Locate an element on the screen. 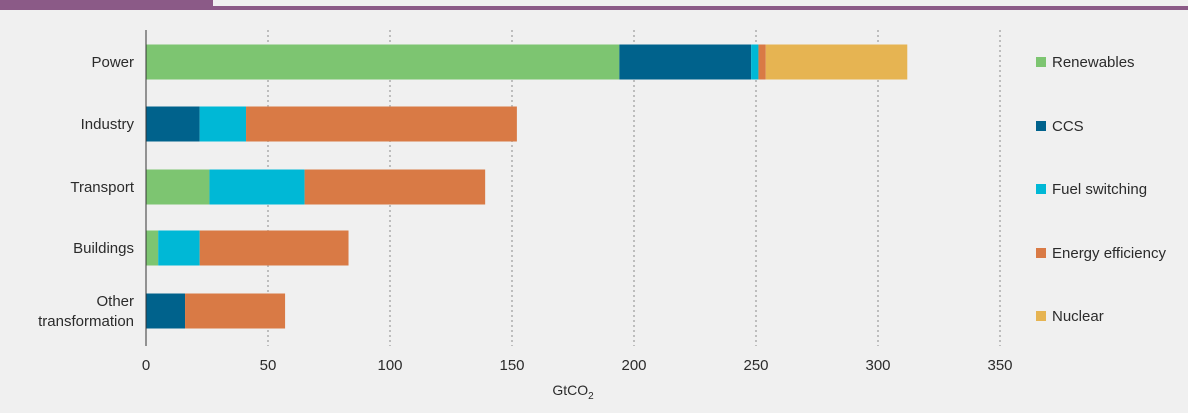  x-axis-title: GtCO2 is located at coordinates (573, 392).